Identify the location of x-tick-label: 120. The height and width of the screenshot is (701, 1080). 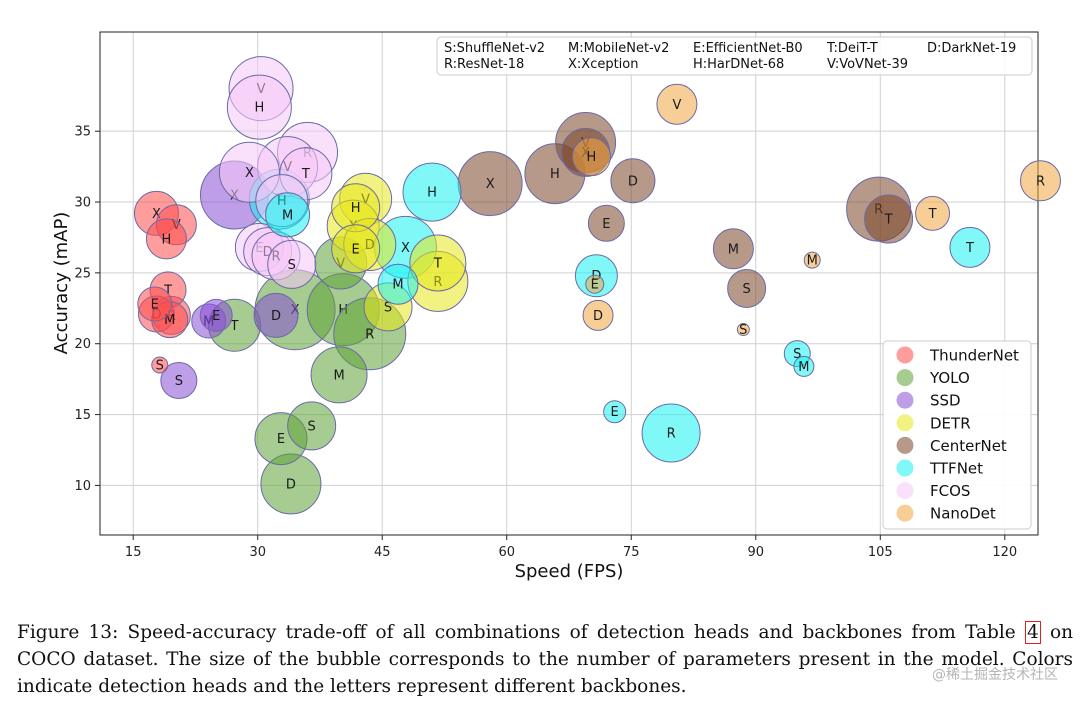
(1004, 552).